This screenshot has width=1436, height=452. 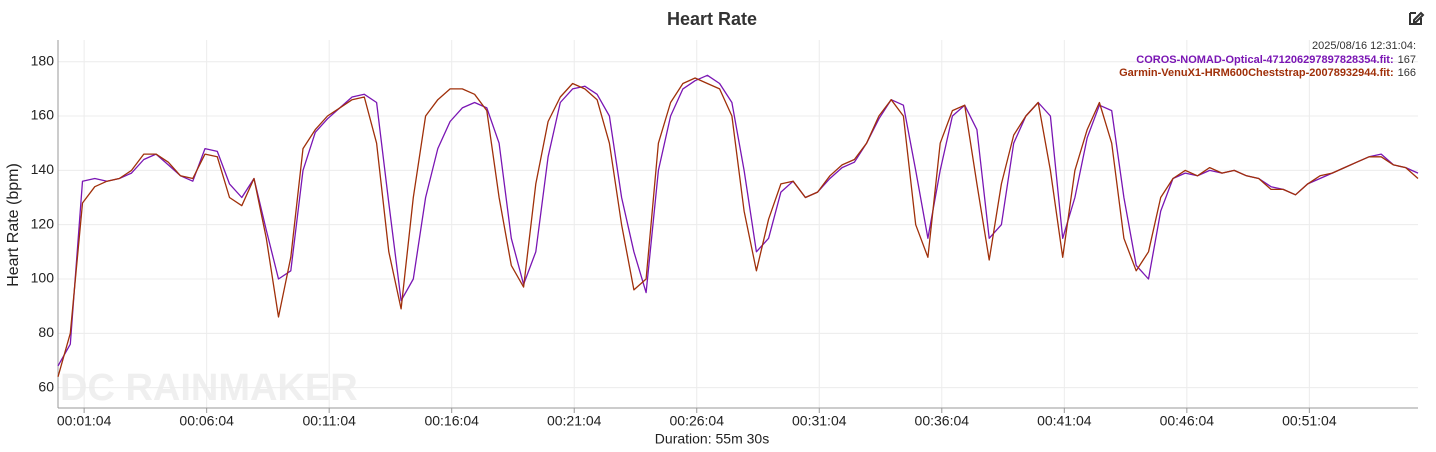 What do you see at coordinates (942, 421) in the screenshot?
I see `x-tick-label: 00:36:04` at bounding box center [942, 421].